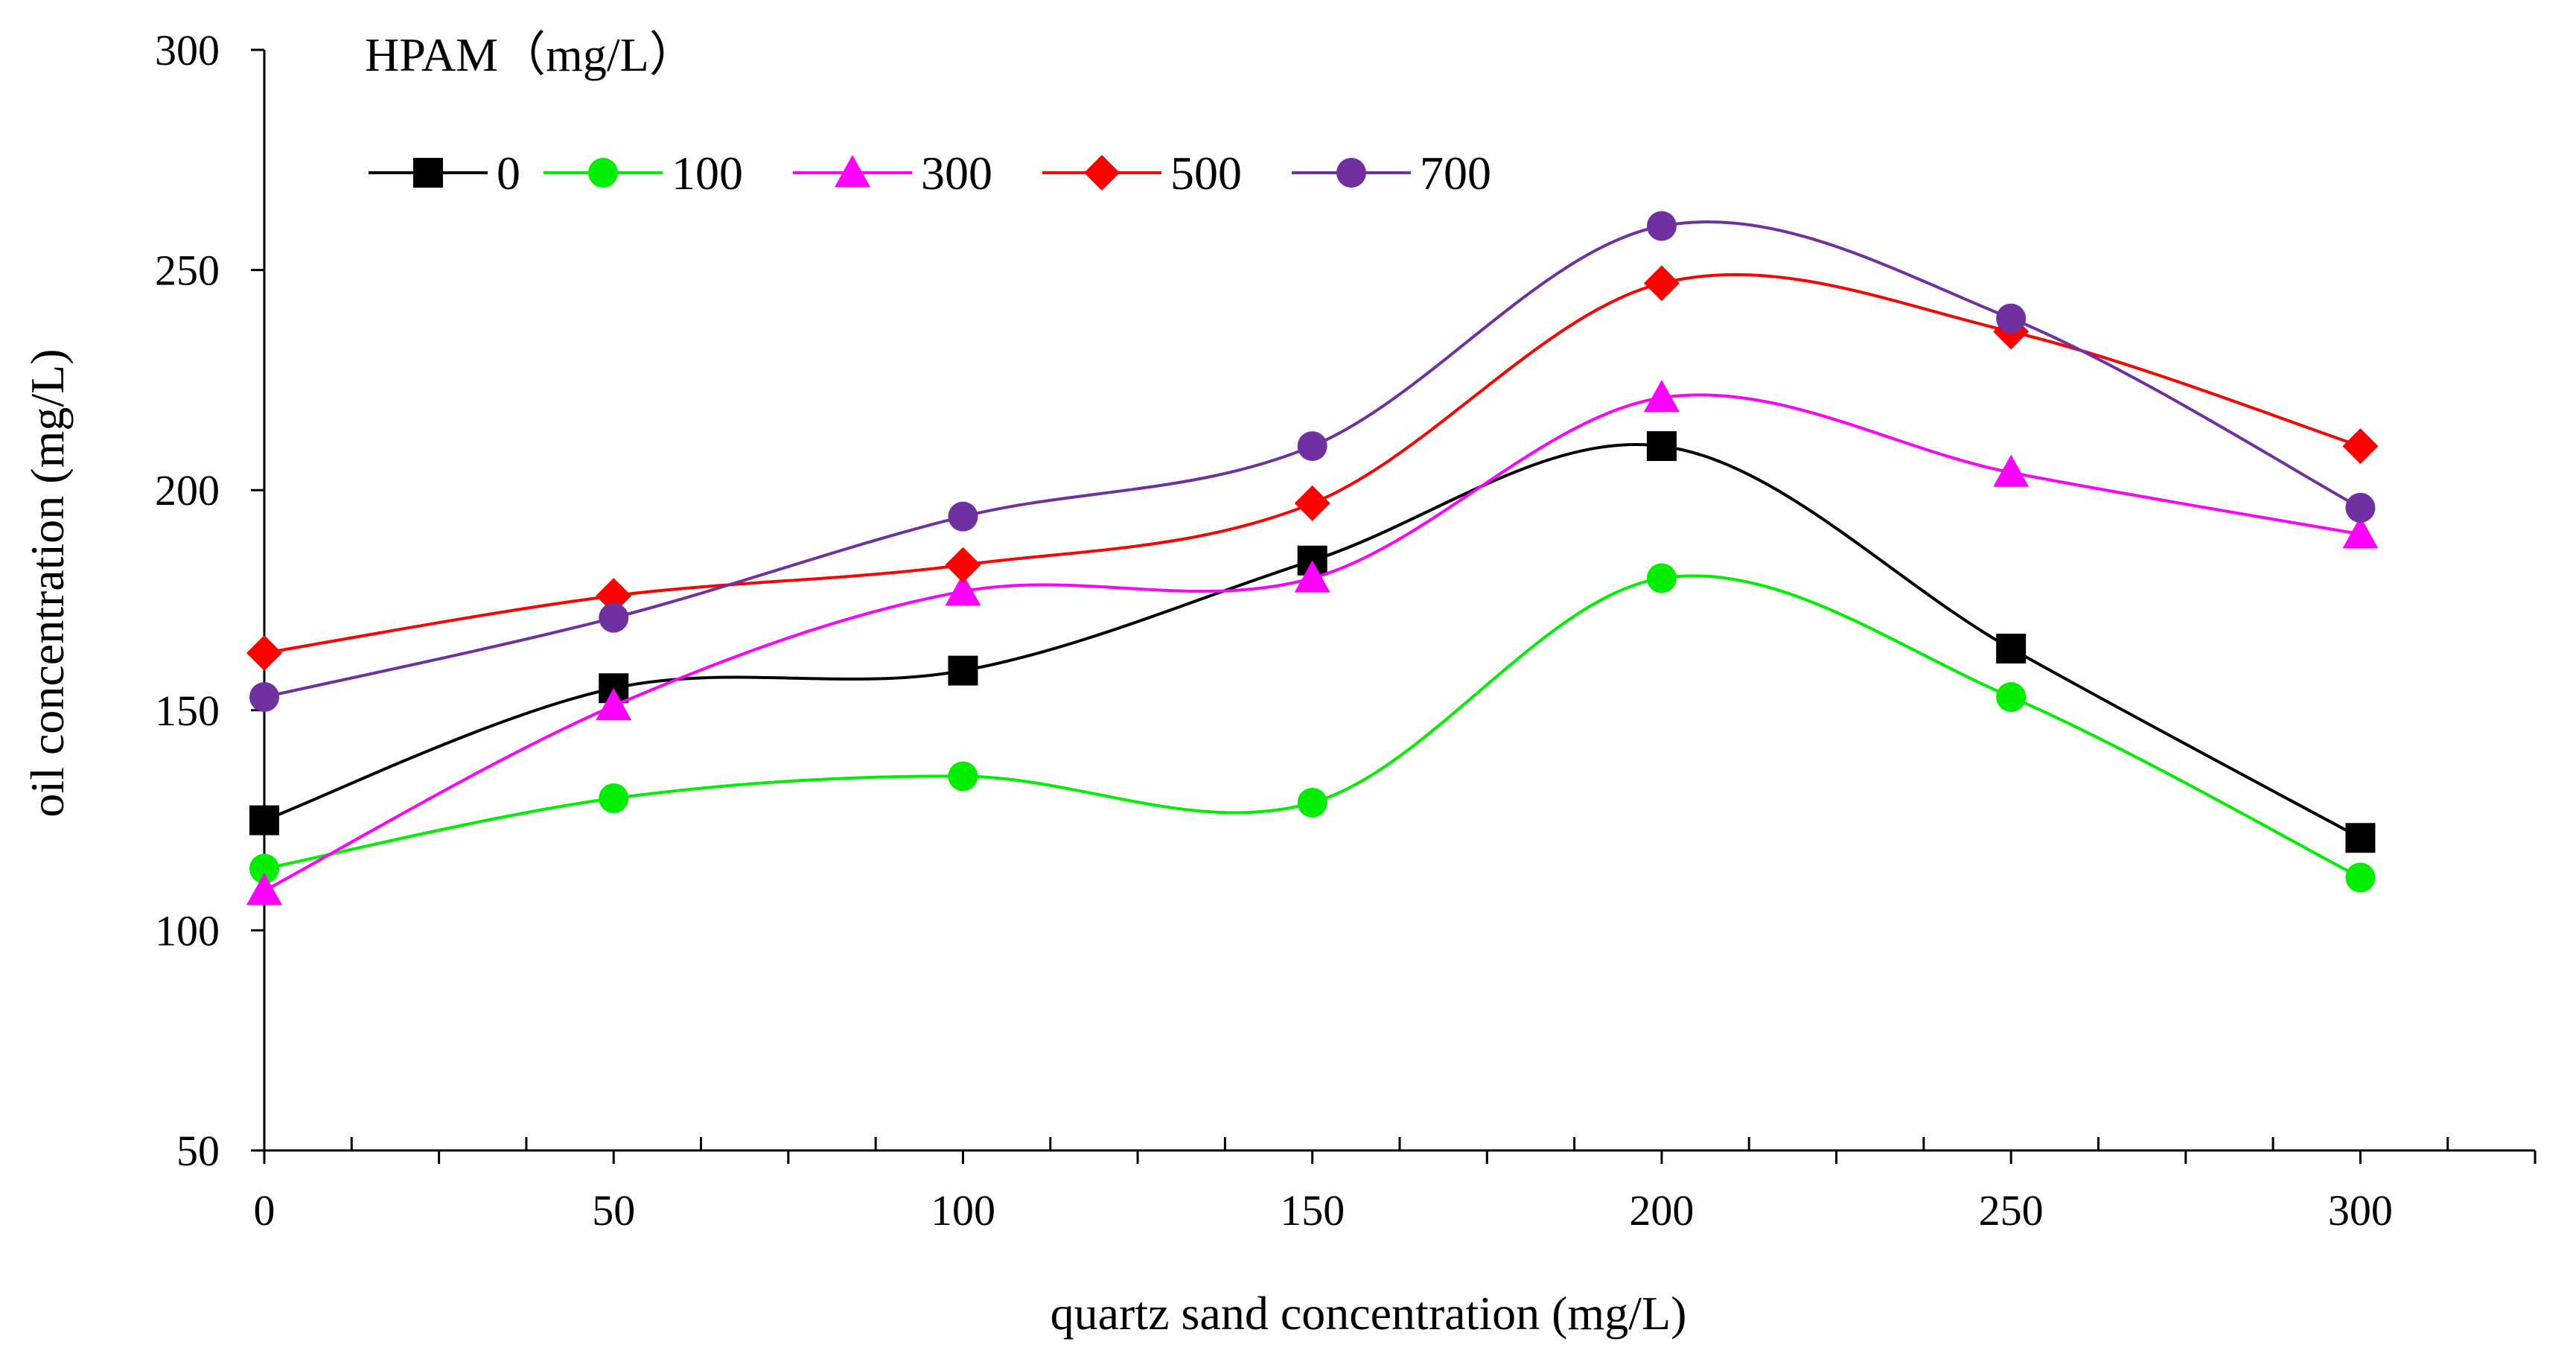  Describe the element at coordinates (187, 491) in the screenshot. I see `y-tick-label: 200` at that location.